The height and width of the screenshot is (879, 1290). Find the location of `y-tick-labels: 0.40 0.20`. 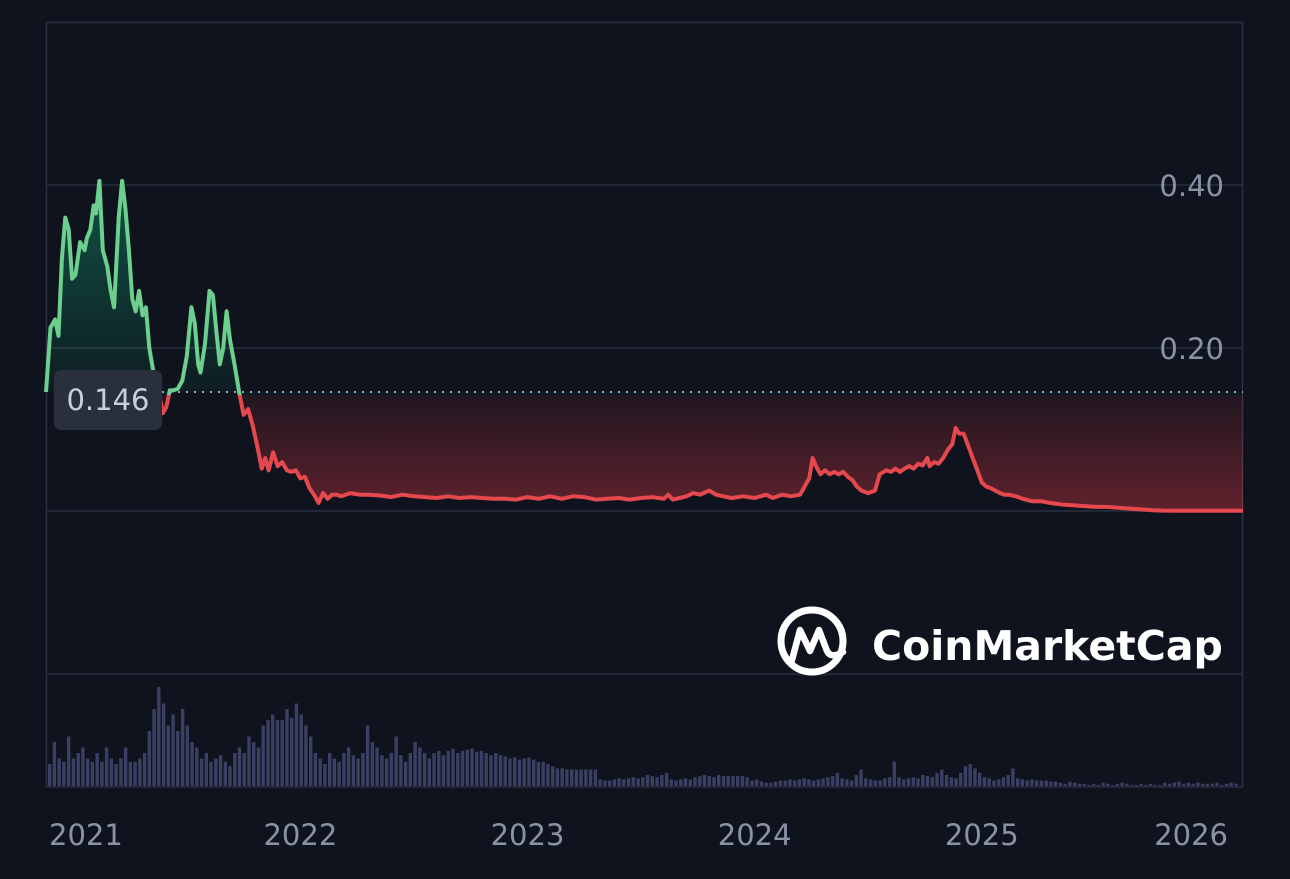

y-tick-labels: 0.40 0.20 is located at coordinates (1191, 267).